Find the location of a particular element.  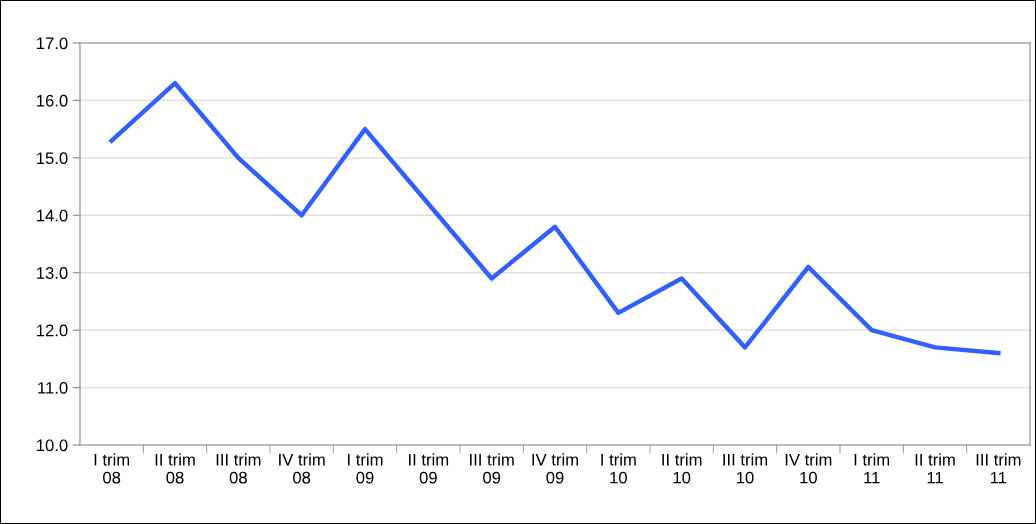

y-tick-label: 14.0 is located at coordinates (52, 215).